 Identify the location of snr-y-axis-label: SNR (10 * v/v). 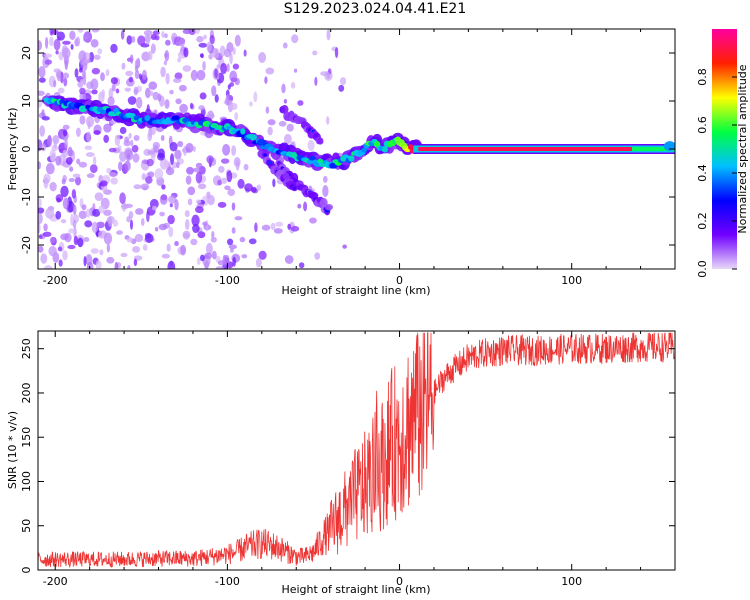
(12, 450).